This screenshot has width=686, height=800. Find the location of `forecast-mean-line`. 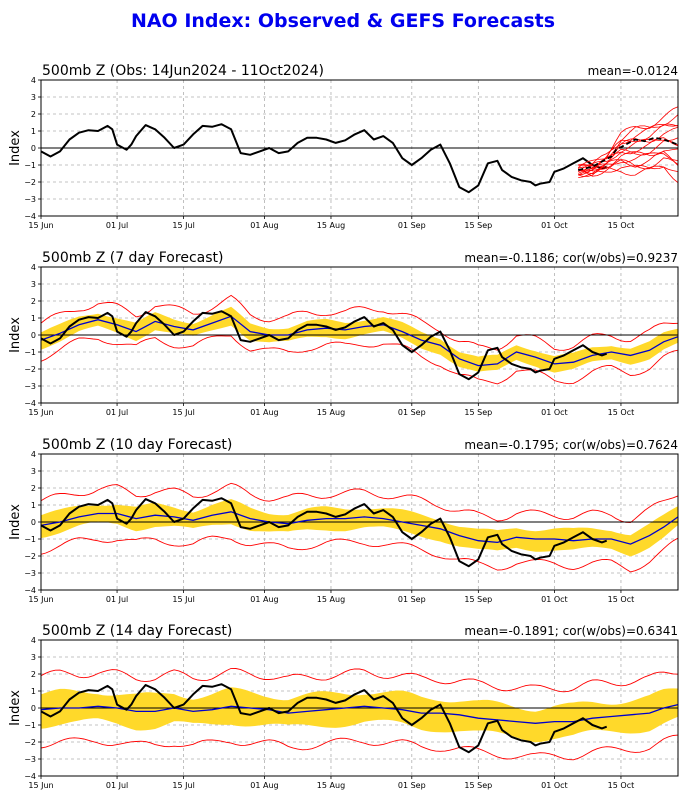

forecast-mean-line is located at coordinates (359, 528).